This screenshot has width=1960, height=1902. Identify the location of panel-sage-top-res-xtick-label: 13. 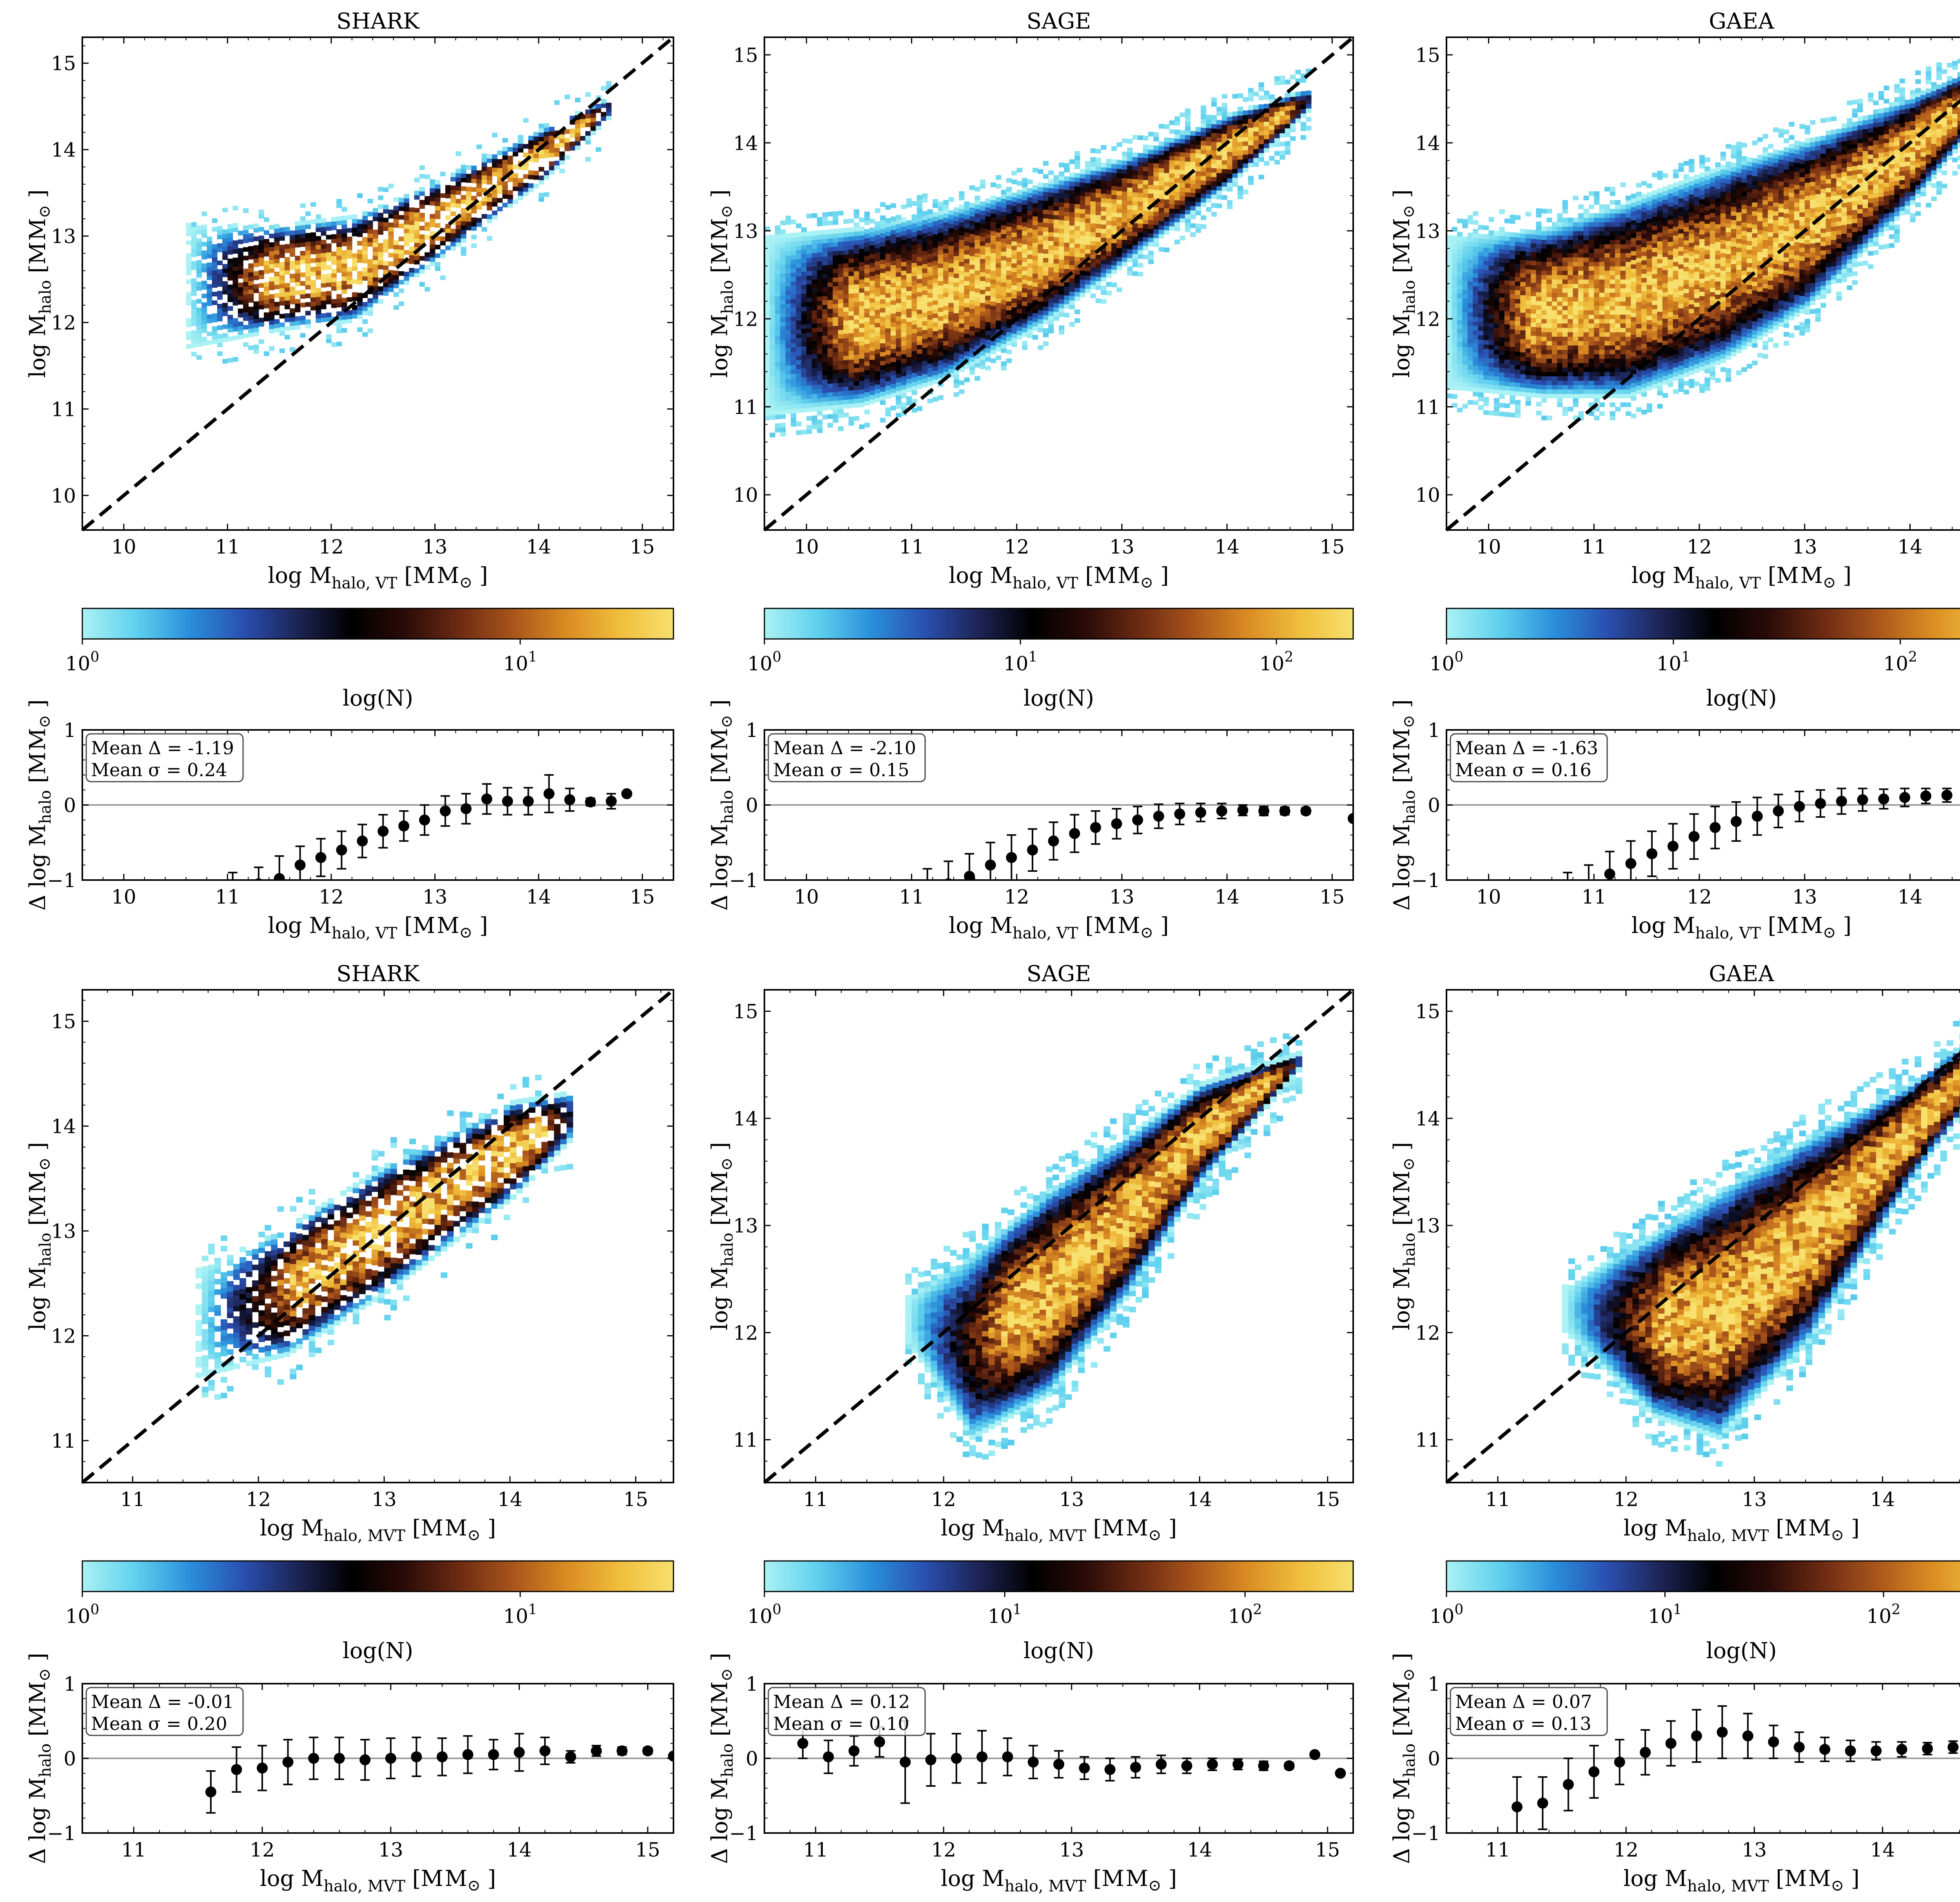
(1121, 897).